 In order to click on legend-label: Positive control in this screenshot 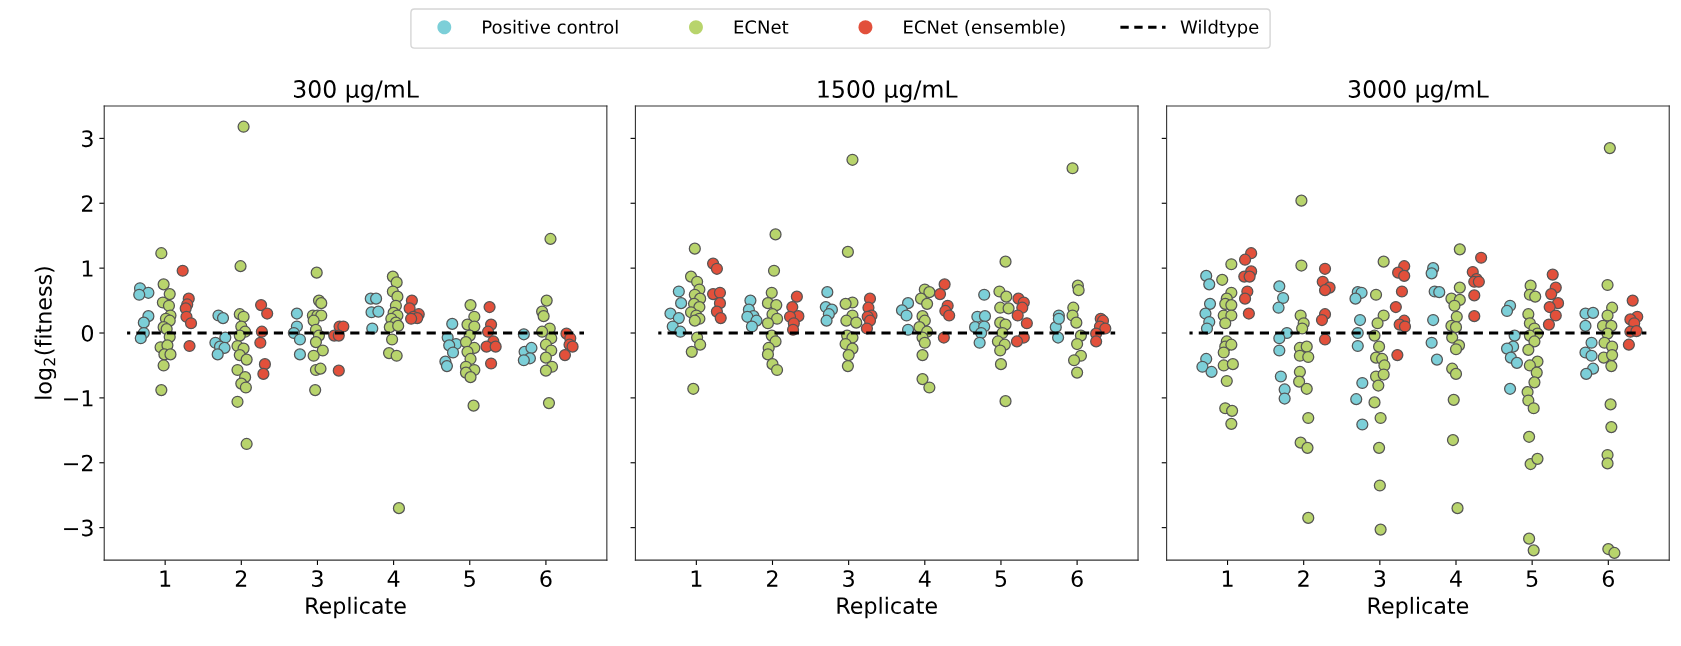, I will do `click(550, 26)`.